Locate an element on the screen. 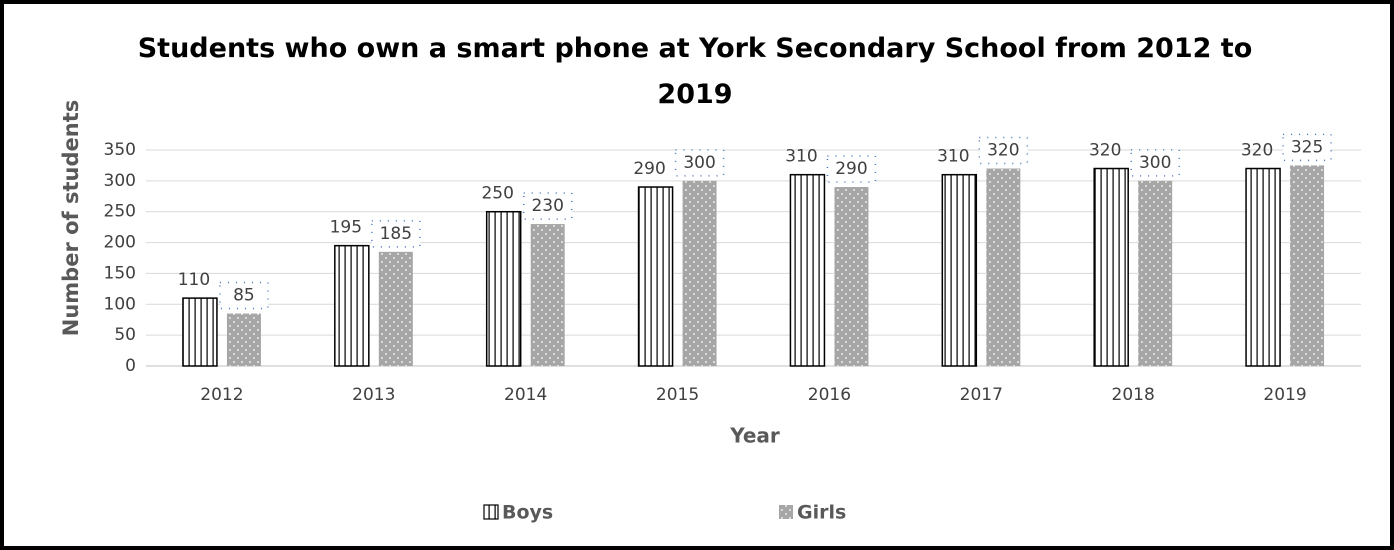  data-label: 85 is located at coordinates (244, 296).